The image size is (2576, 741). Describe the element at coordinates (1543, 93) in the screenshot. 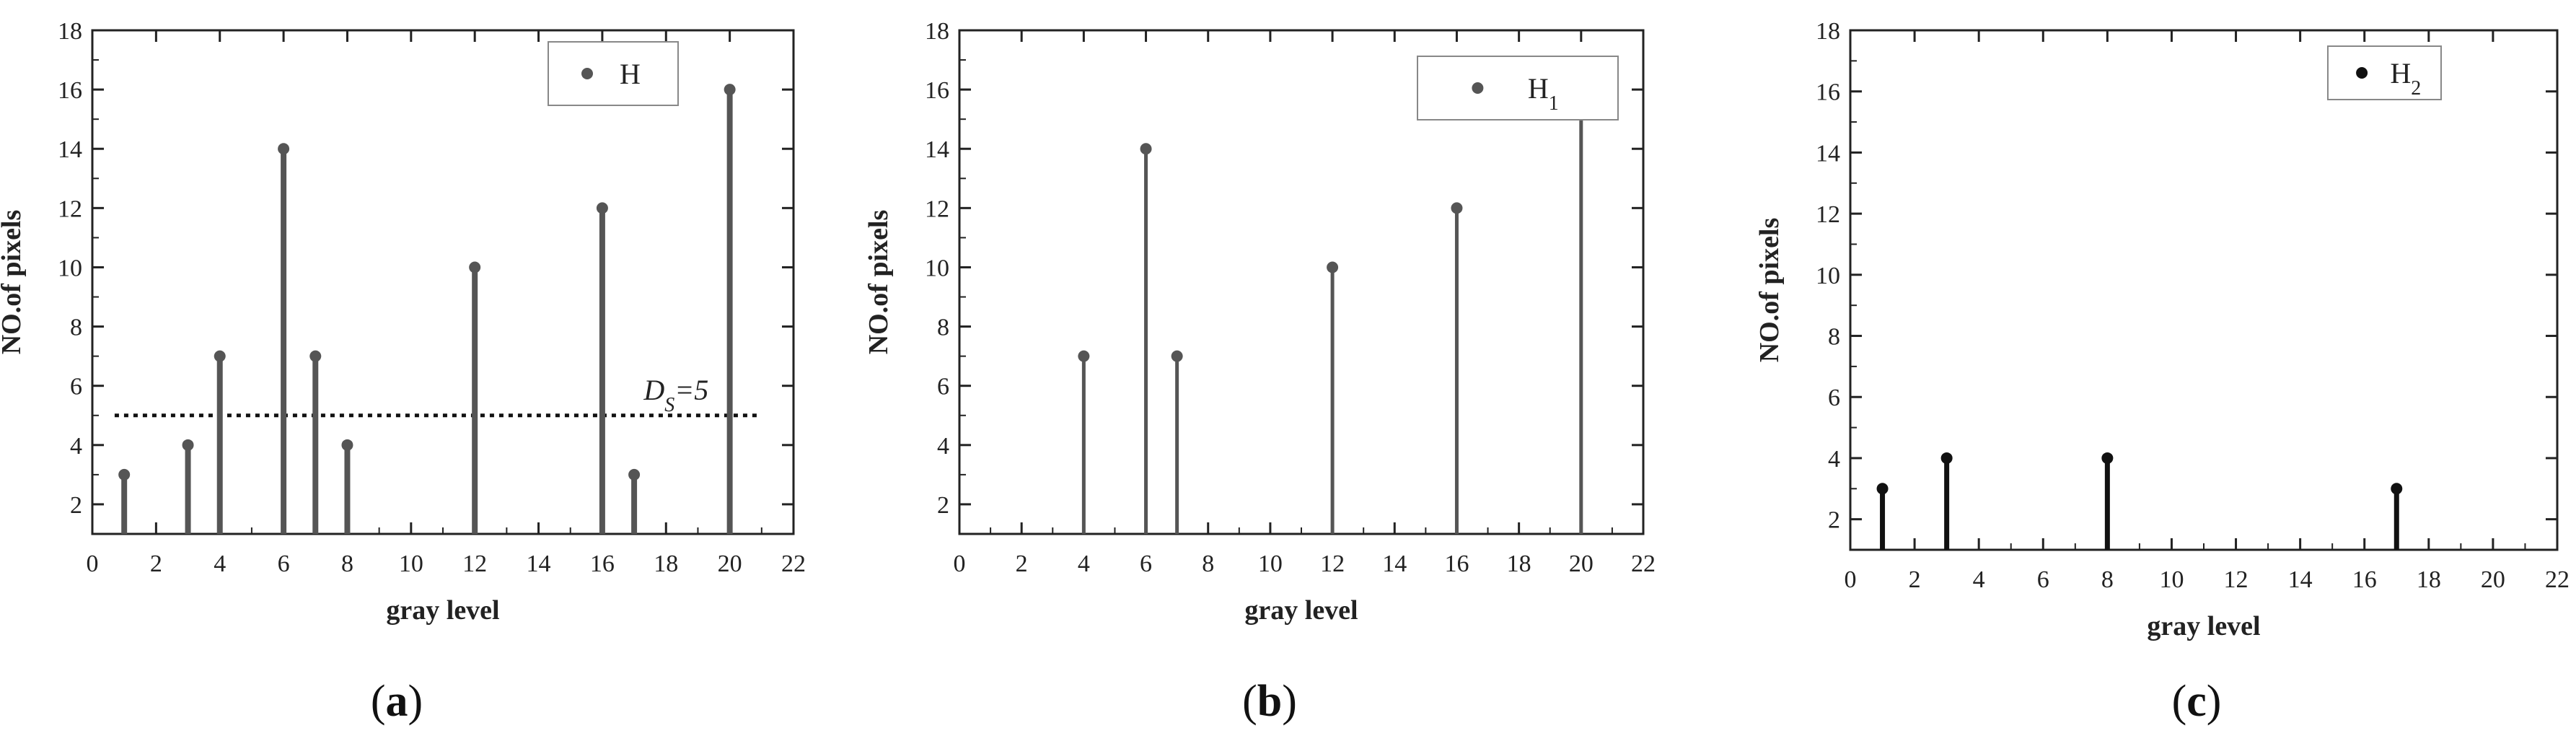

I see `legend-label: H1` at that location.